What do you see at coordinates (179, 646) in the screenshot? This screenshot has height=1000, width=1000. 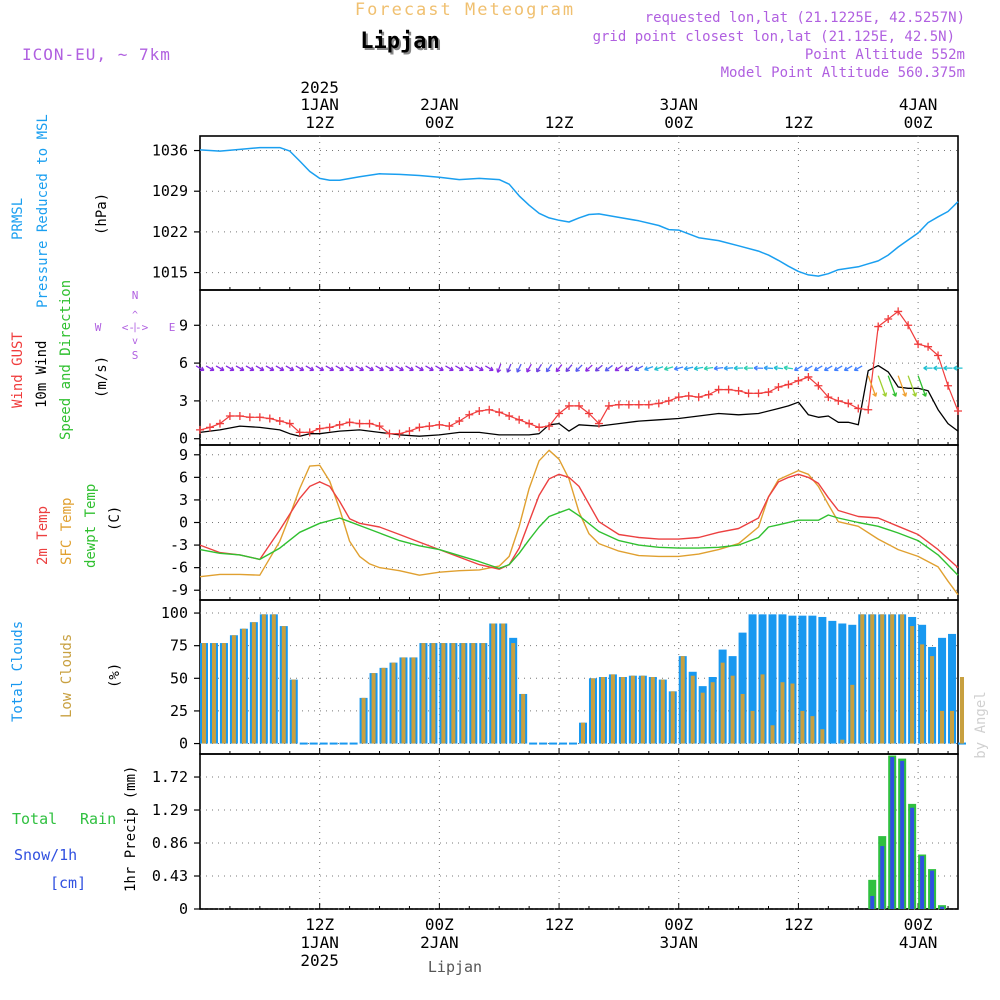 I see `y-tick-label: 75` at bounding box center [179, 646].